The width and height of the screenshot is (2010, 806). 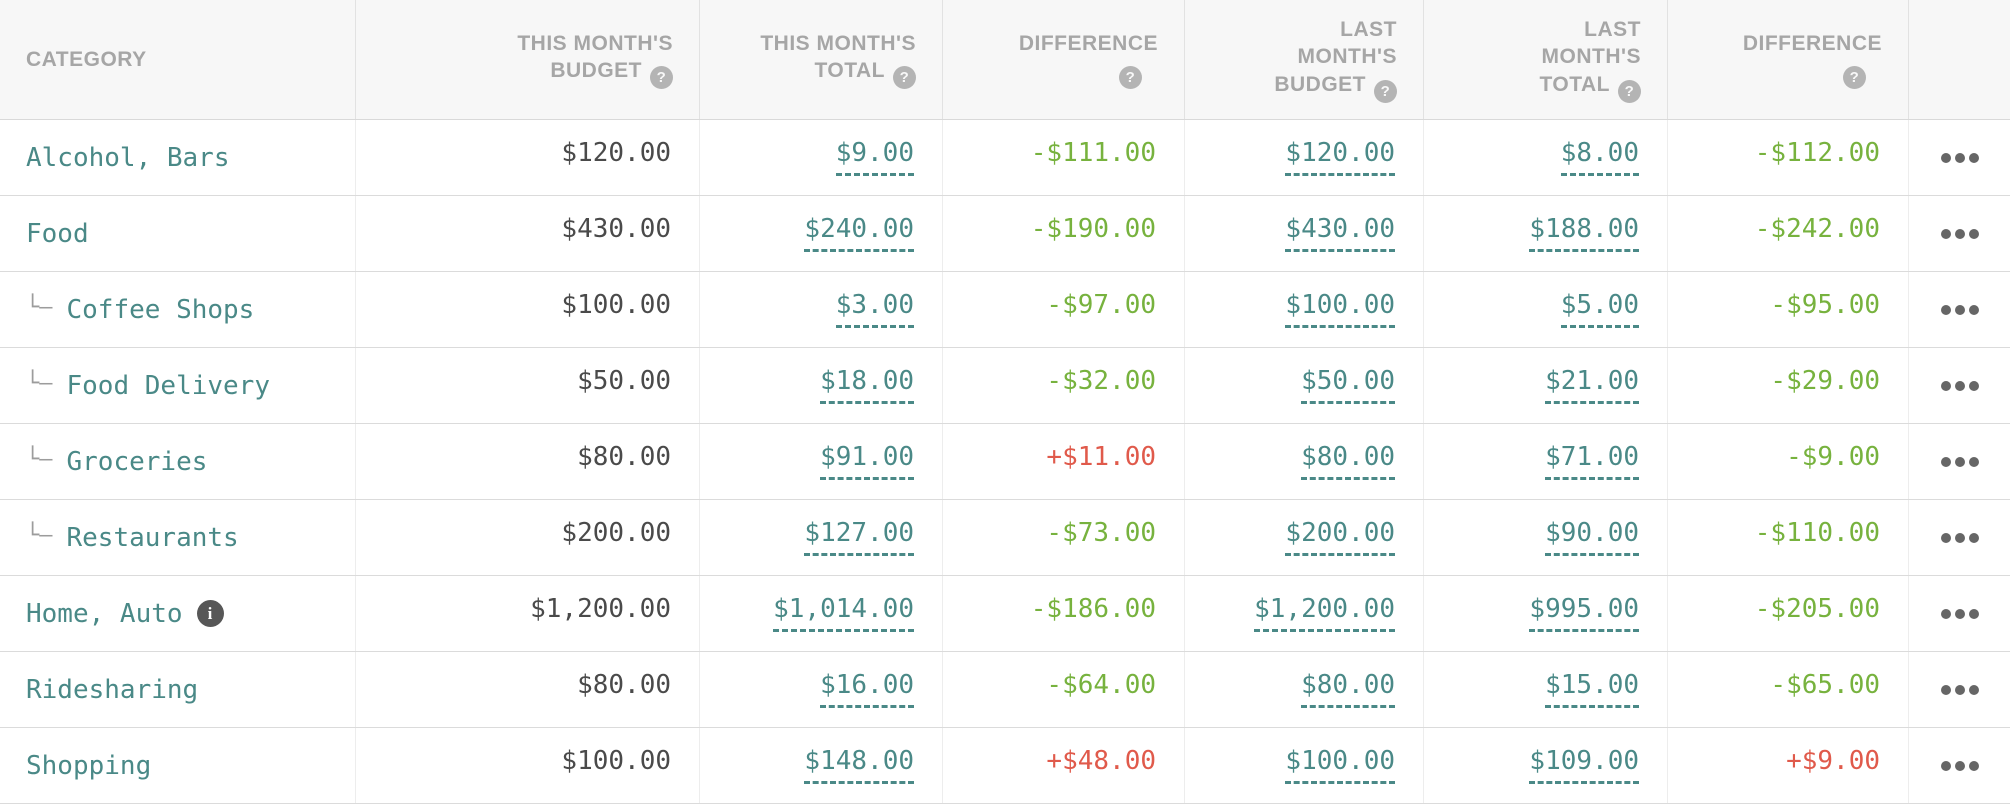 What do you see at coordinates (843, 614) in the screenshot?
I see `this-month-total-link: $1,014.00` at bounding box center [843, 614].